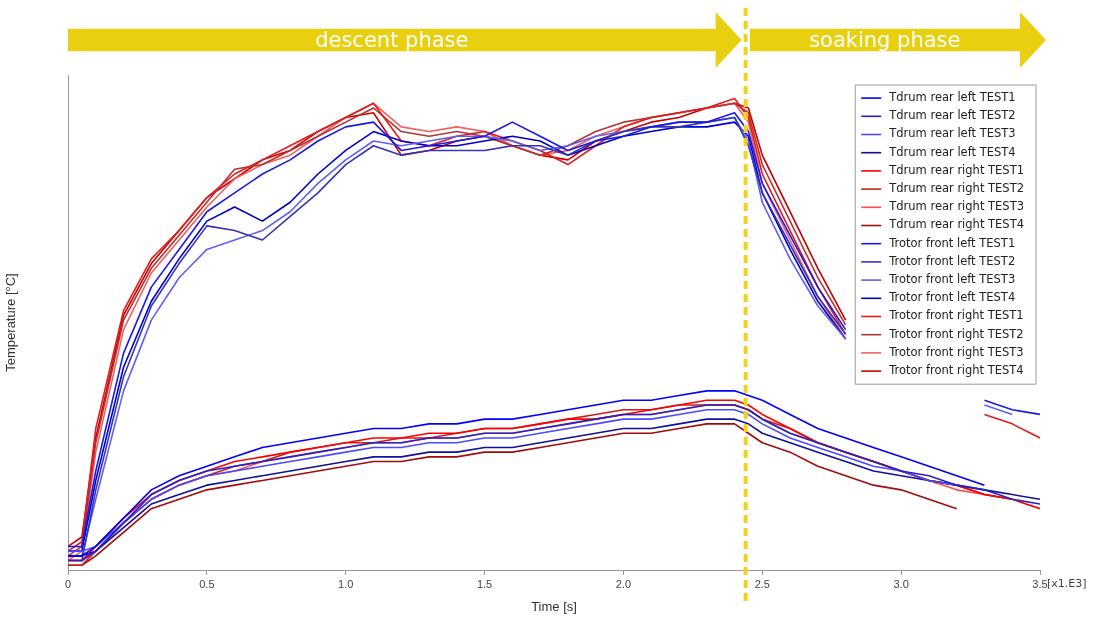 This screenshot has width=1094, height=619. What do you see at coordinates (1067, 584) in the screenshot?
I see `text: [x1.E3]` at bounding box center [1067, 584].